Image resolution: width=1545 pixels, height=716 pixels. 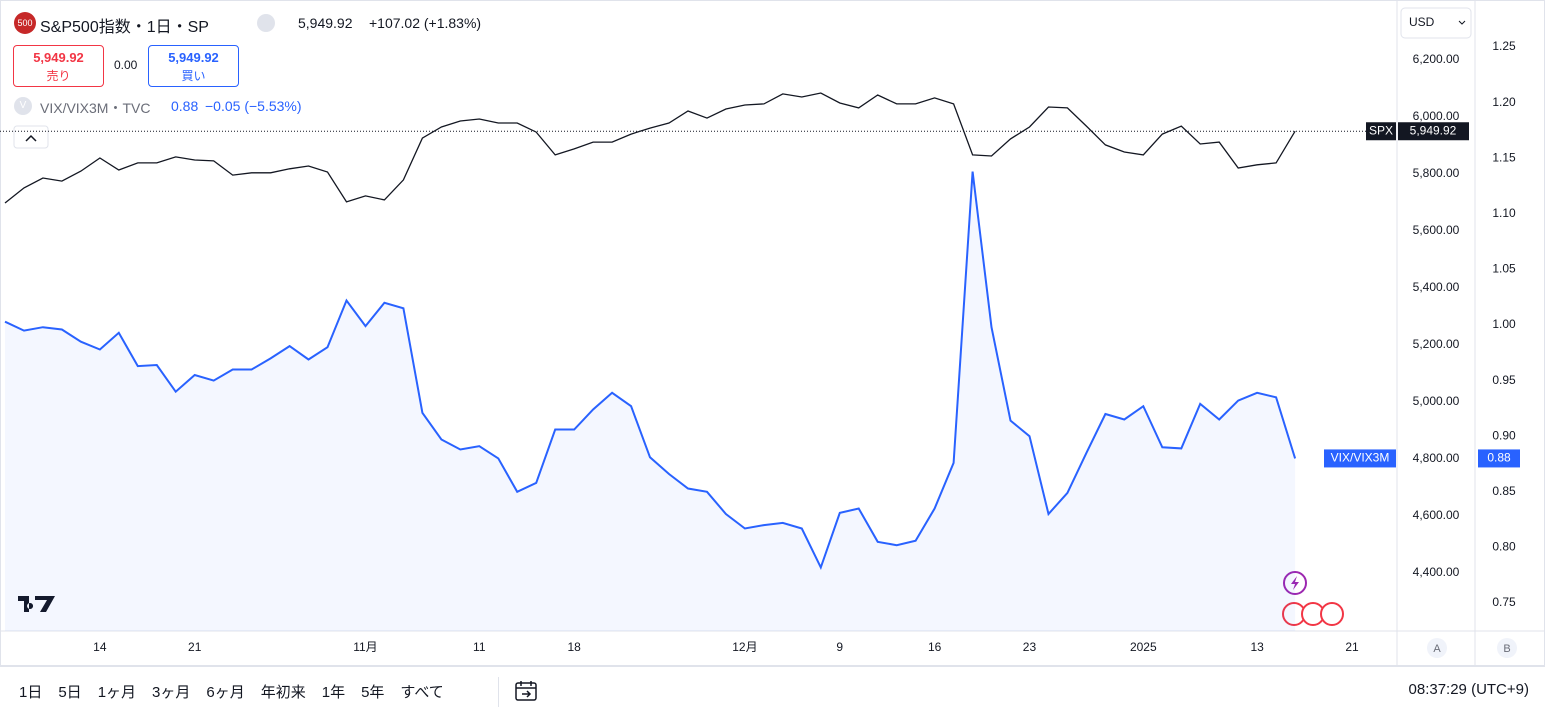 I want to click on period-button: 年初来, so click(x=283, y=692).